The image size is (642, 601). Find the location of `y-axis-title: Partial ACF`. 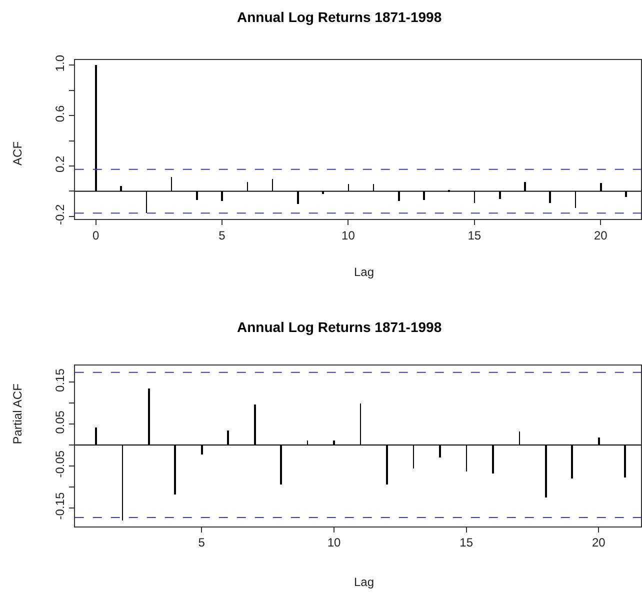

y-axis-title: Partial ACF is located at coordinates (17, 414).